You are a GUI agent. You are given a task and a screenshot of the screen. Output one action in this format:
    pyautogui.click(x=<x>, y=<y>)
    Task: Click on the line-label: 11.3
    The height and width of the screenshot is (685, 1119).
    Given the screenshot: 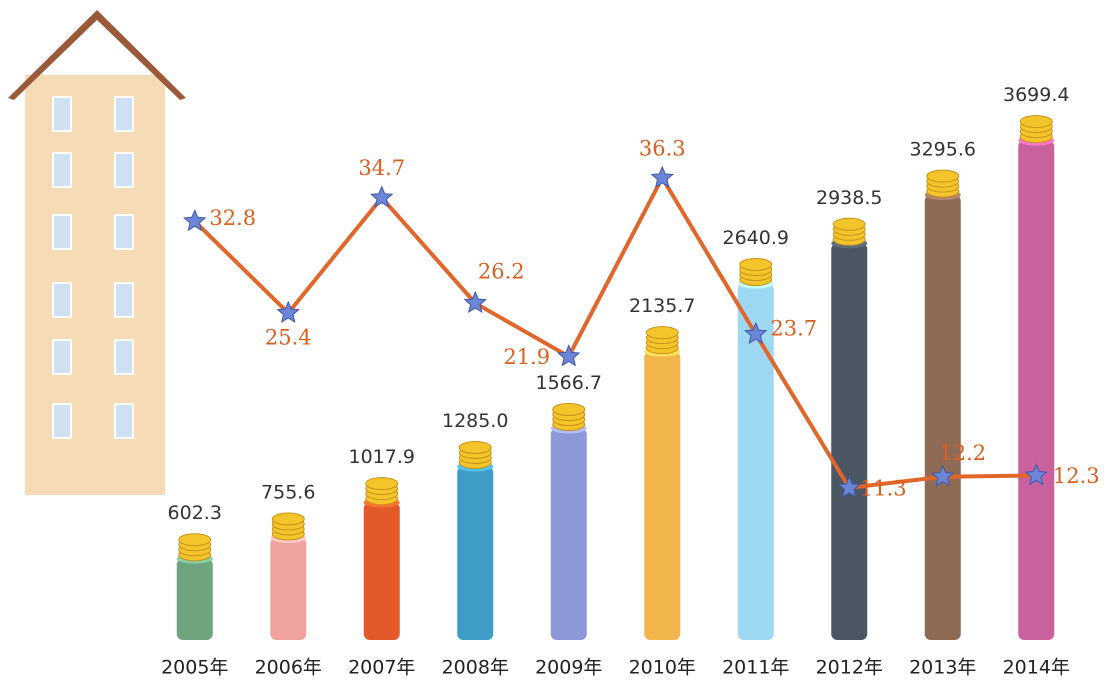 What is the action you would take?
    pyautogui.click(x=883, y=488)
    